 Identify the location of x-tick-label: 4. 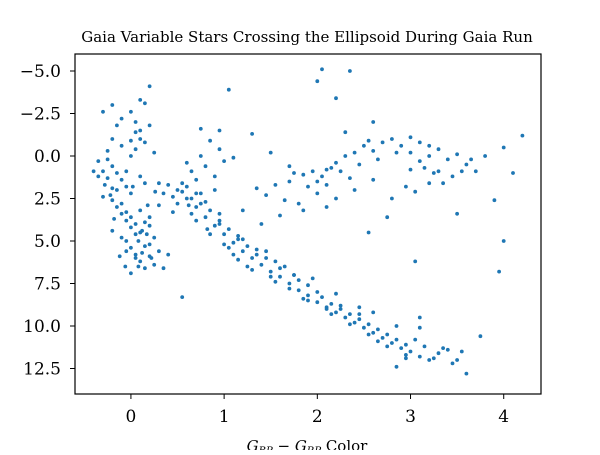
(503, 417).